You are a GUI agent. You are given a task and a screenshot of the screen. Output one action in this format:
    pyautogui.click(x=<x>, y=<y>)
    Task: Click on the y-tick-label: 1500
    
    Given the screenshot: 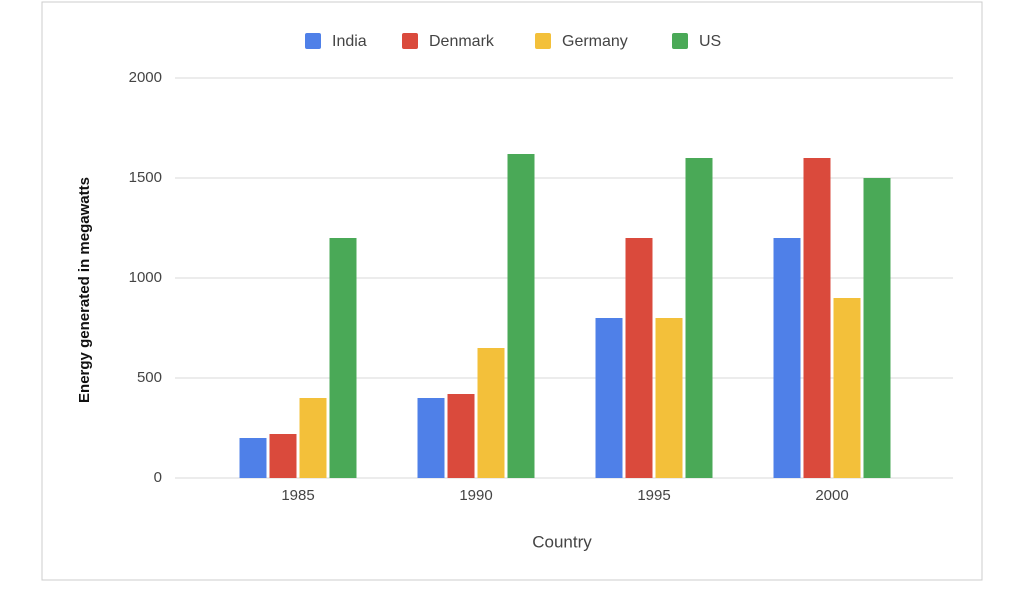 What is the action you would take?
    pyautogui.click(x=145, y=177)
    